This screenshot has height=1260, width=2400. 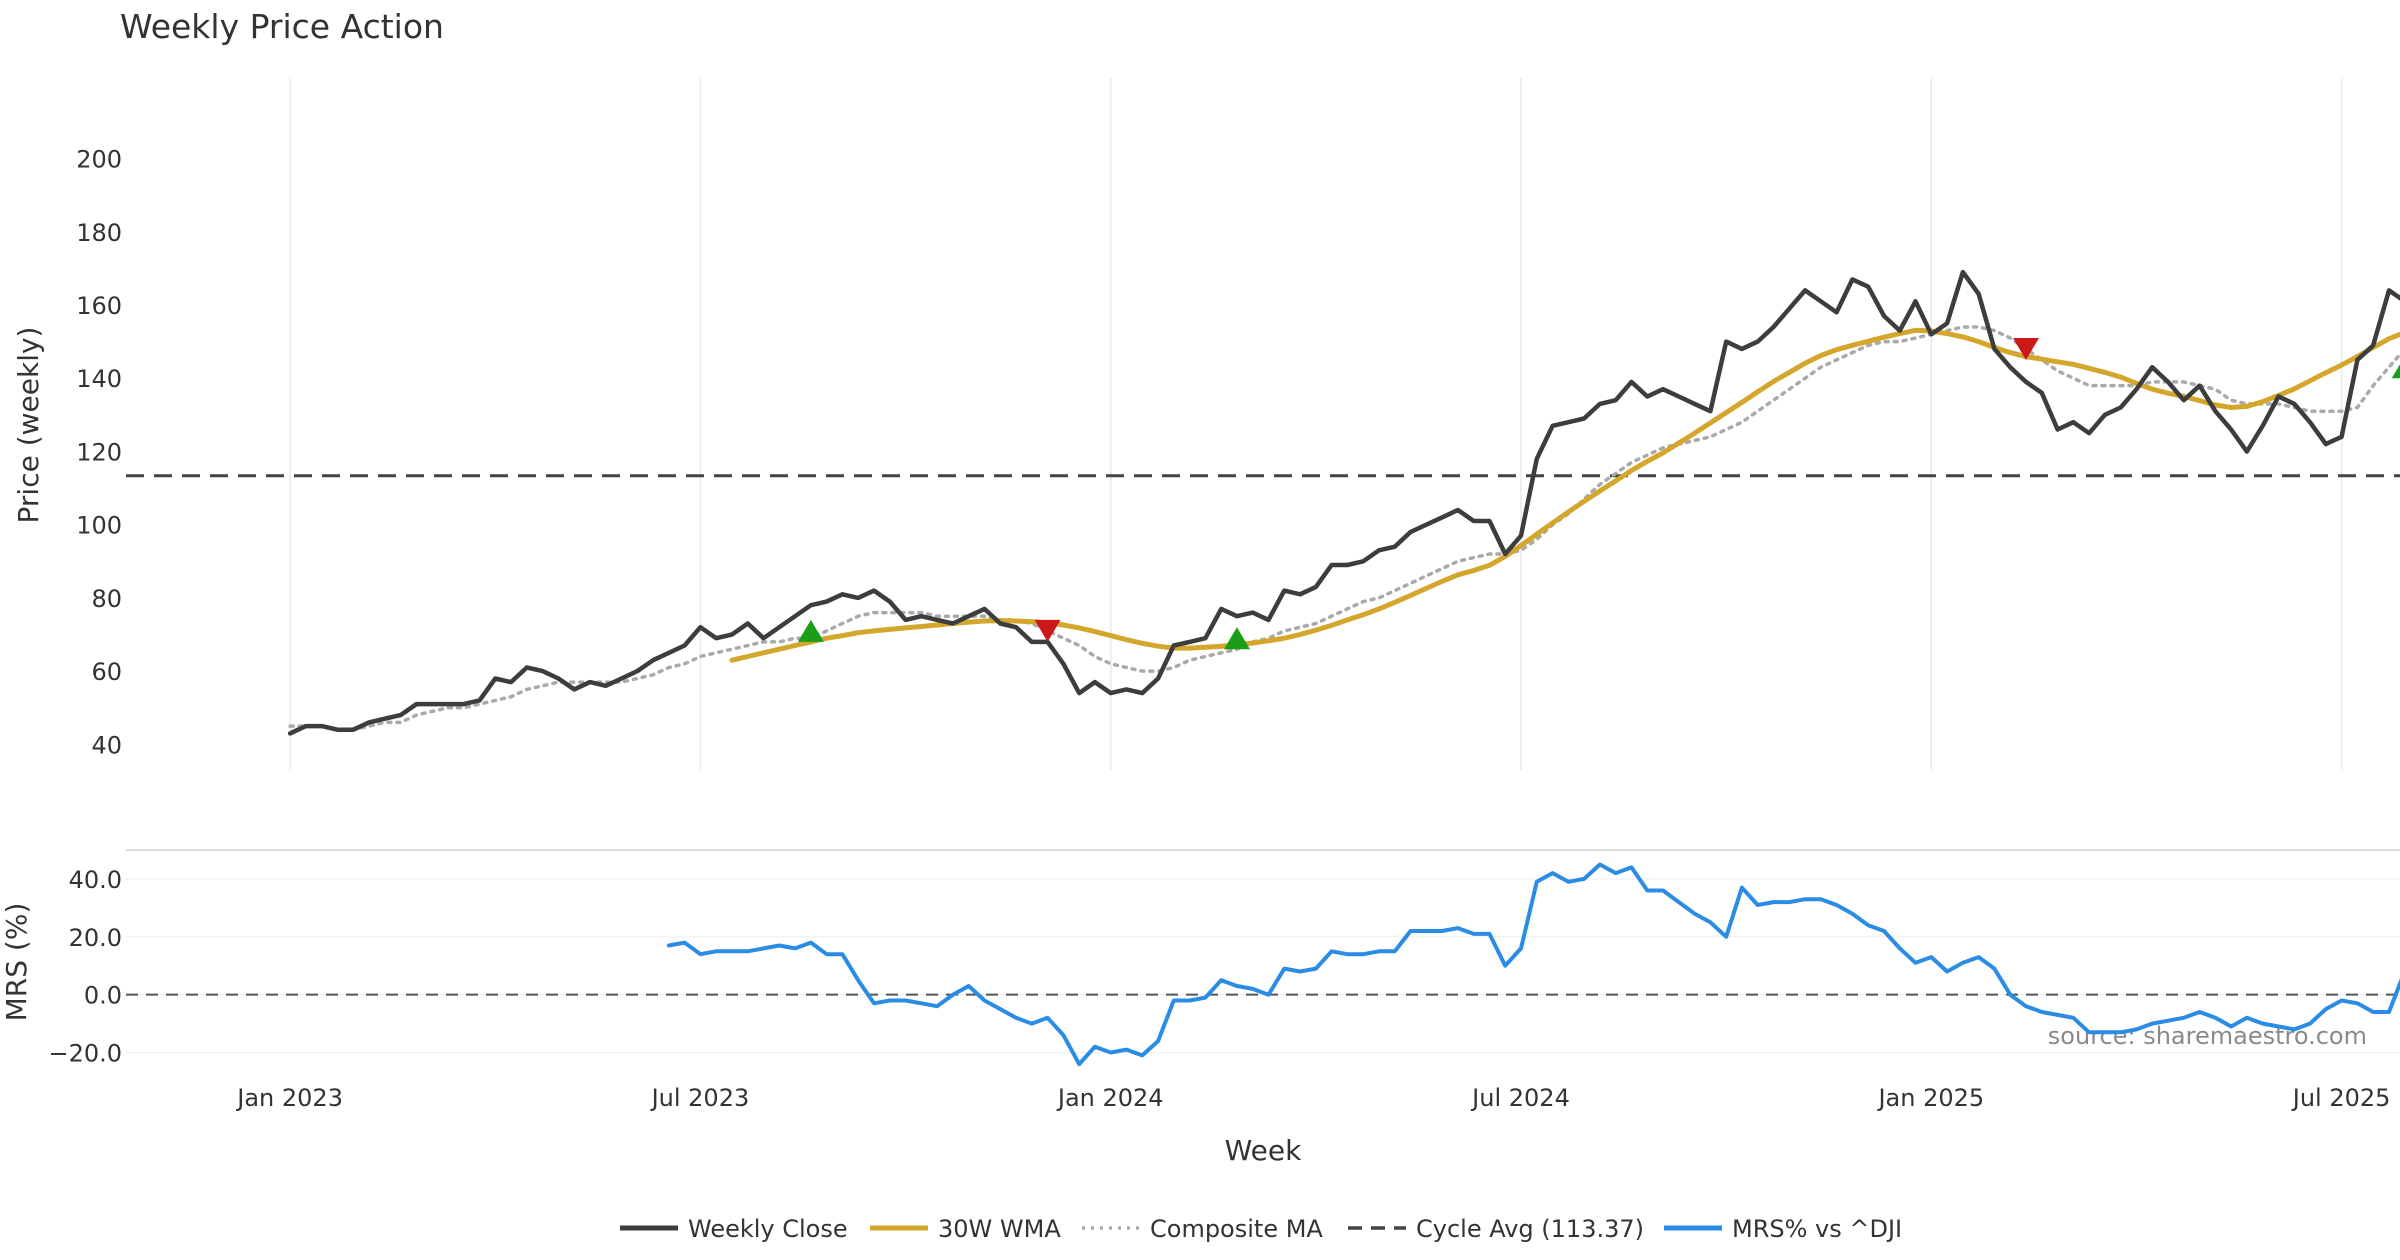 I want to click on price-tick-label: 40, so click(x=106, y=745).